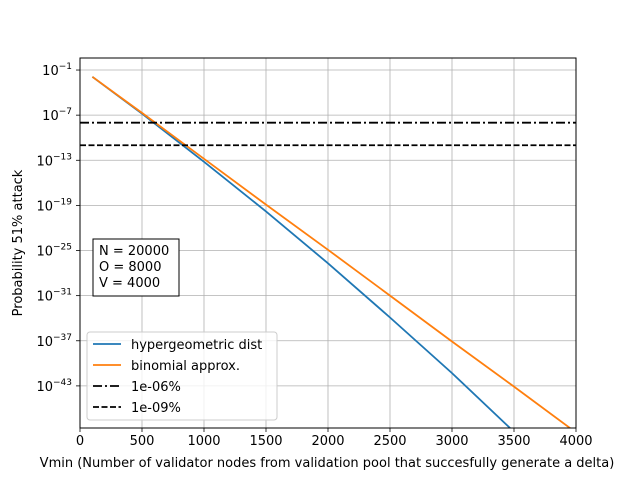 Image resolution: width=640 pixels, height=480 pixels. I want to click on y-tick-exponent: −43, so click(62, 383).